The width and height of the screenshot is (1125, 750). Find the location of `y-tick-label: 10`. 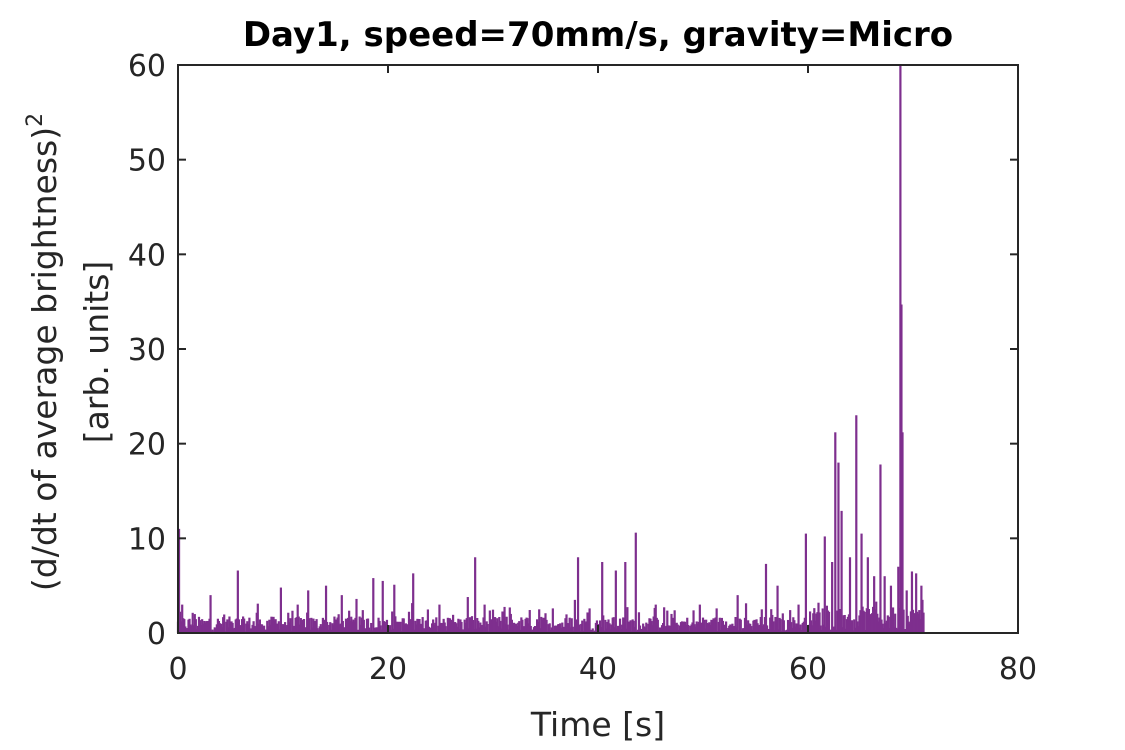

y-tick-label: 10 is located at coordinates (147, 539).